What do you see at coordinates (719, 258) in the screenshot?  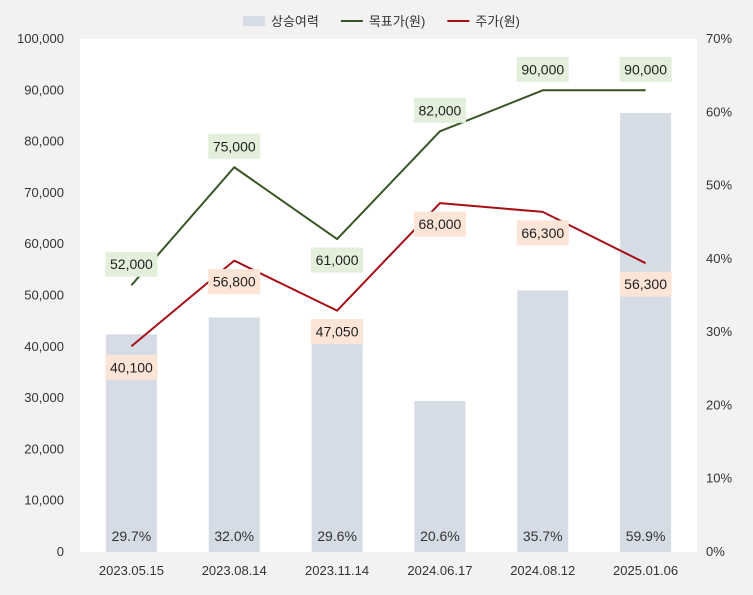 I see `y-right-tick-label: 40%` at bounding box center [719, 258].